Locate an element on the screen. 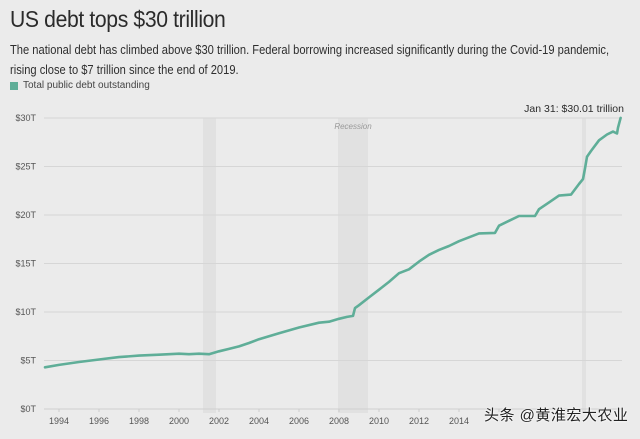 The height and width of the screenshot is (439, 640). x-tick-label: 2010 is located at coordinates (379, 421).